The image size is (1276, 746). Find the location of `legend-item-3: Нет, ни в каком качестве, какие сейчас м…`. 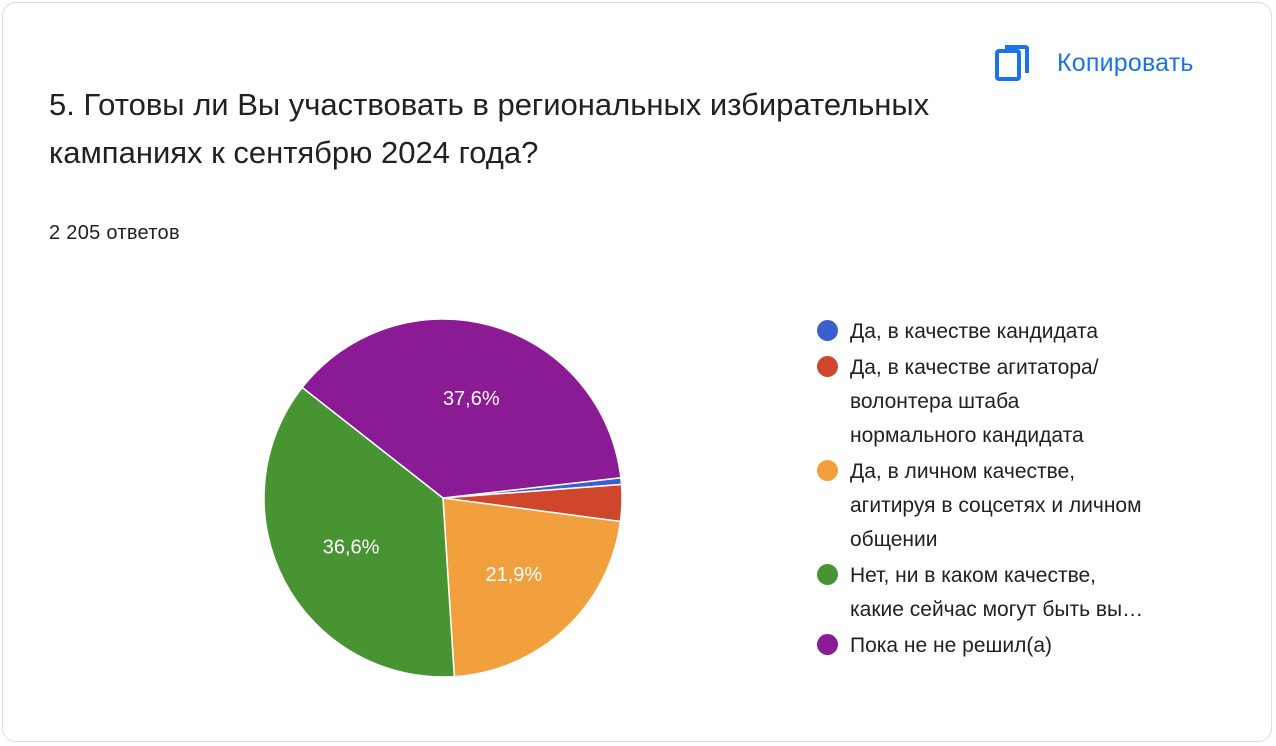

legend-item-3: Нет, ни в каком качестве, какие сейчас м… is located at coordinates (1017, 593).